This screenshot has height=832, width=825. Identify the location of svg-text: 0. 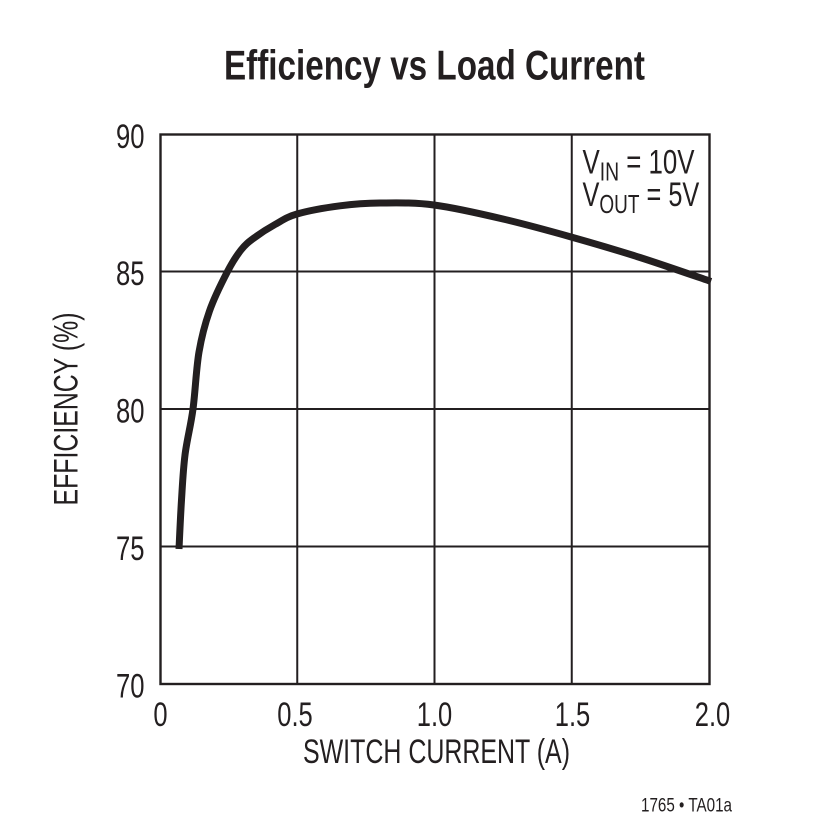
(160, 715).